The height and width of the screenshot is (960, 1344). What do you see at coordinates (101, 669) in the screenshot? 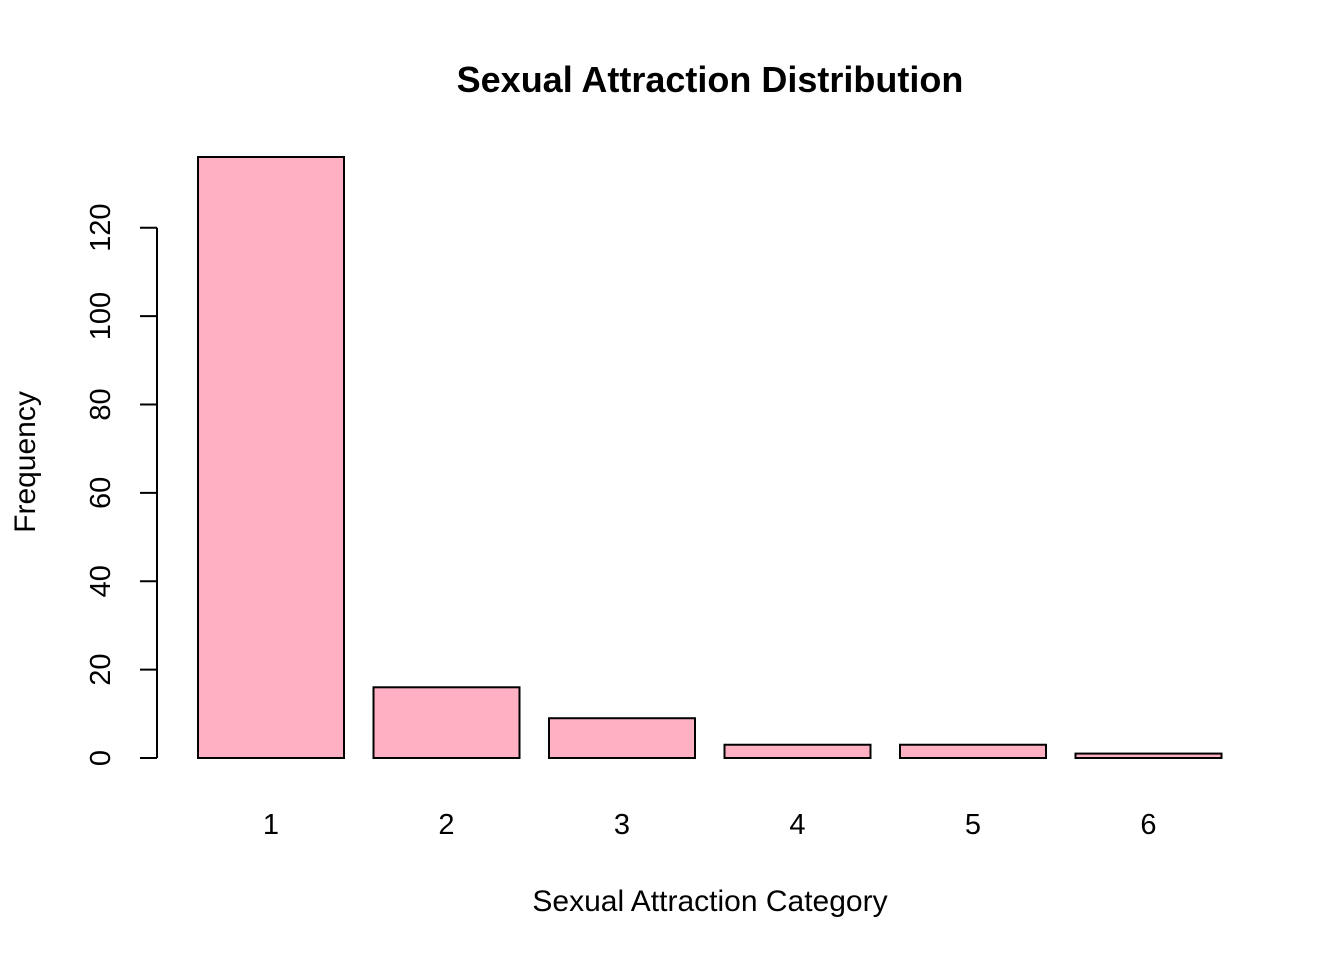
I see `y-tick-label: 20` at bounding box center [101, 669].